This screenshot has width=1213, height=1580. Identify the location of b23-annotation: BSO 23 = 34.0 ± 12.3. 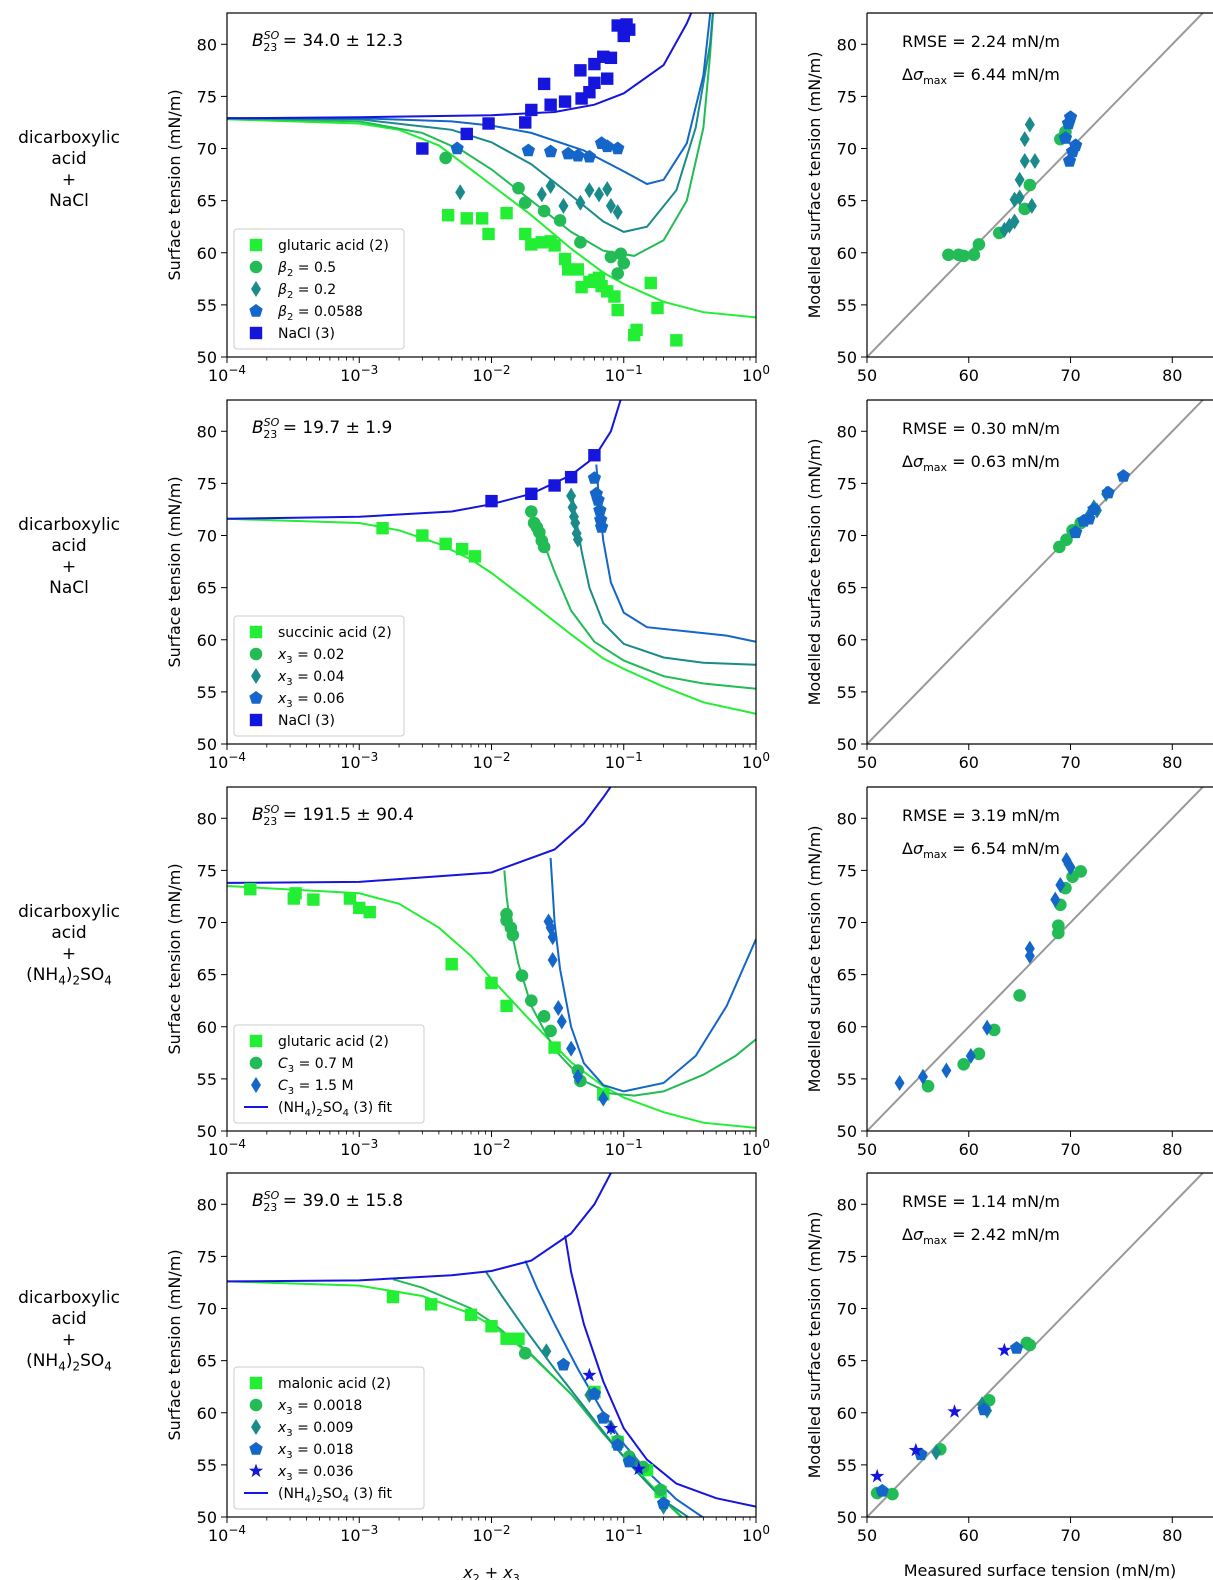
(327, 41).